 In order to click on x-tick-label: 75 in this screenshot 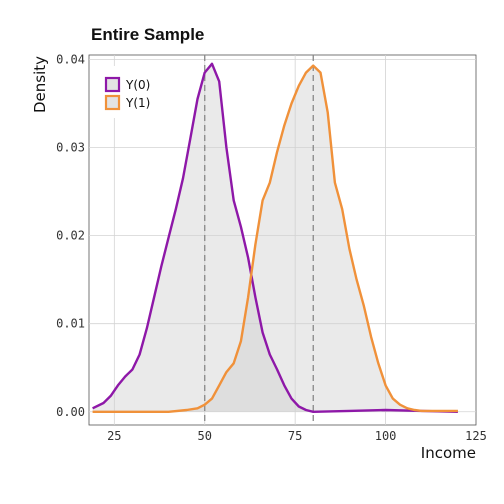, I will do `click(295, 436)`.